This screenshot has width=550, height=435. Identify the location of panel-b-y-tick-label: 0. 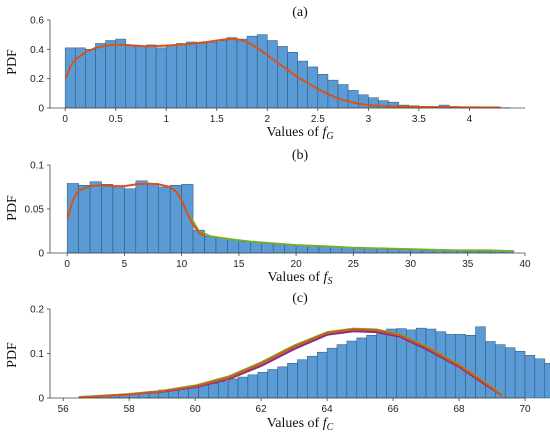
(41, 254).